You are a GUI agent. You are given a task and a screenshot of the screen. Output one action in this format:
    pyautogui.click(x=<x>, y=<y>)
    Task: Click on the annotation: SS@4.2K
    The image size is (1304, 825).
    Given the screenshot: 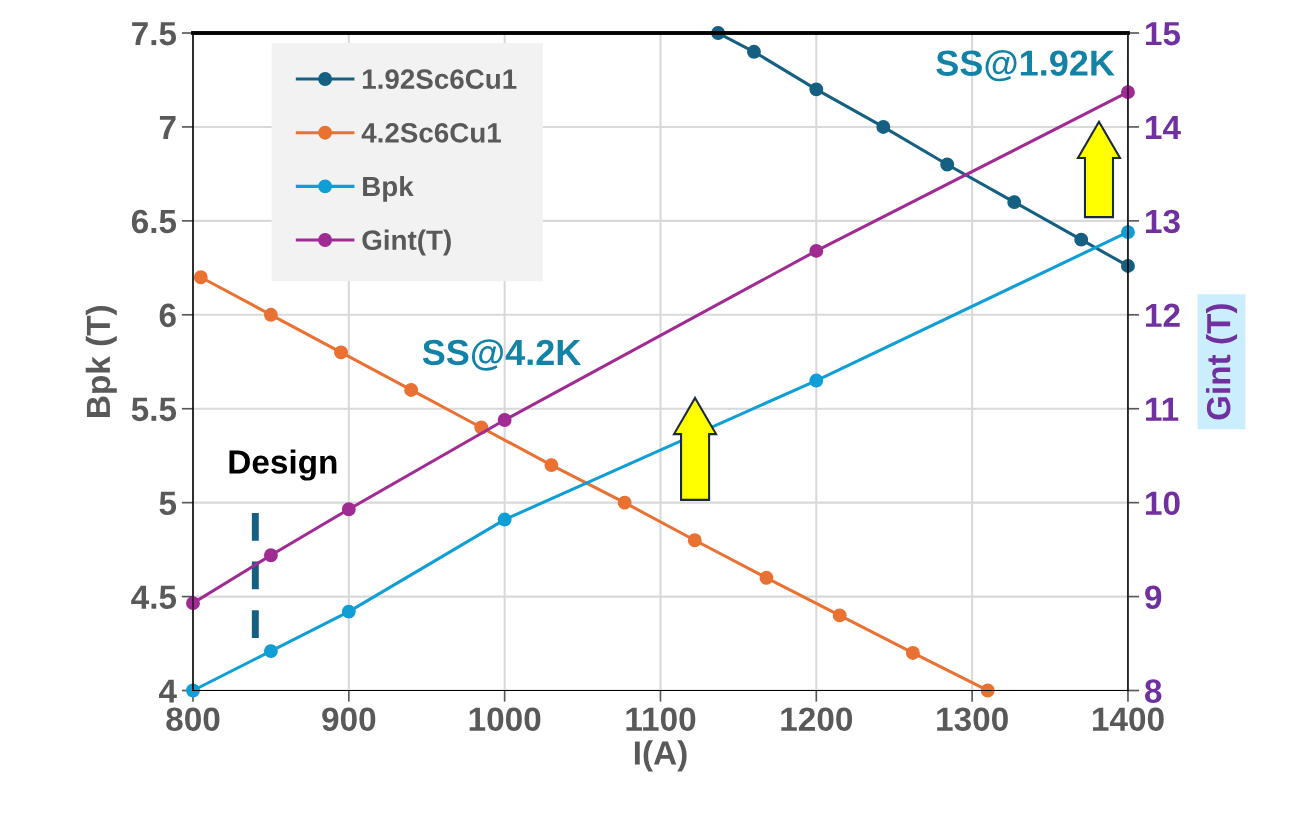 What is the action you would take?
    pyautogui.click(x=502, y=355)
    